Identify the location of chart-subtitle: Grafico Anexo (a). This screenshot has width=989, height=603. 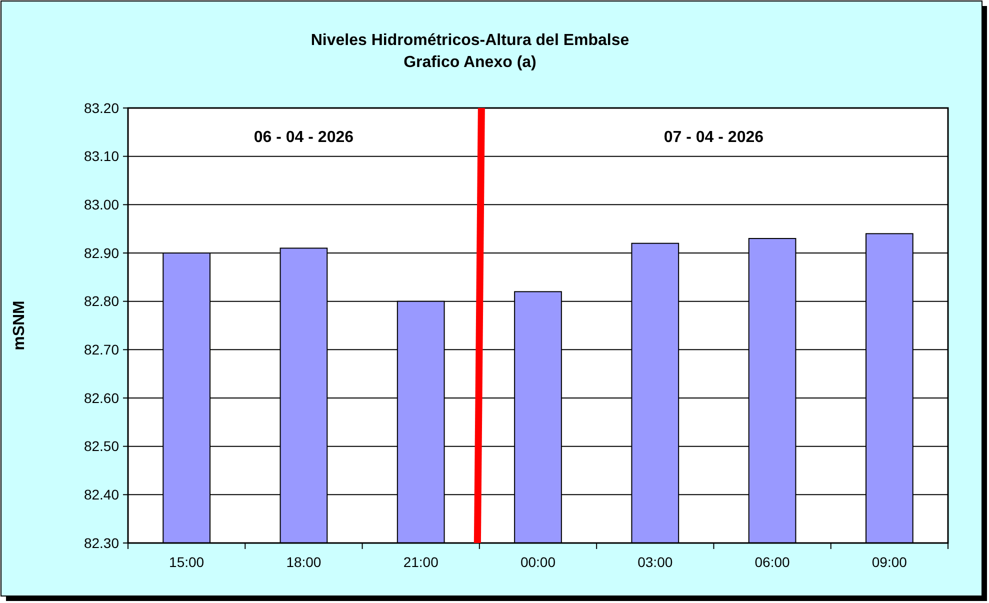
(470, 62).